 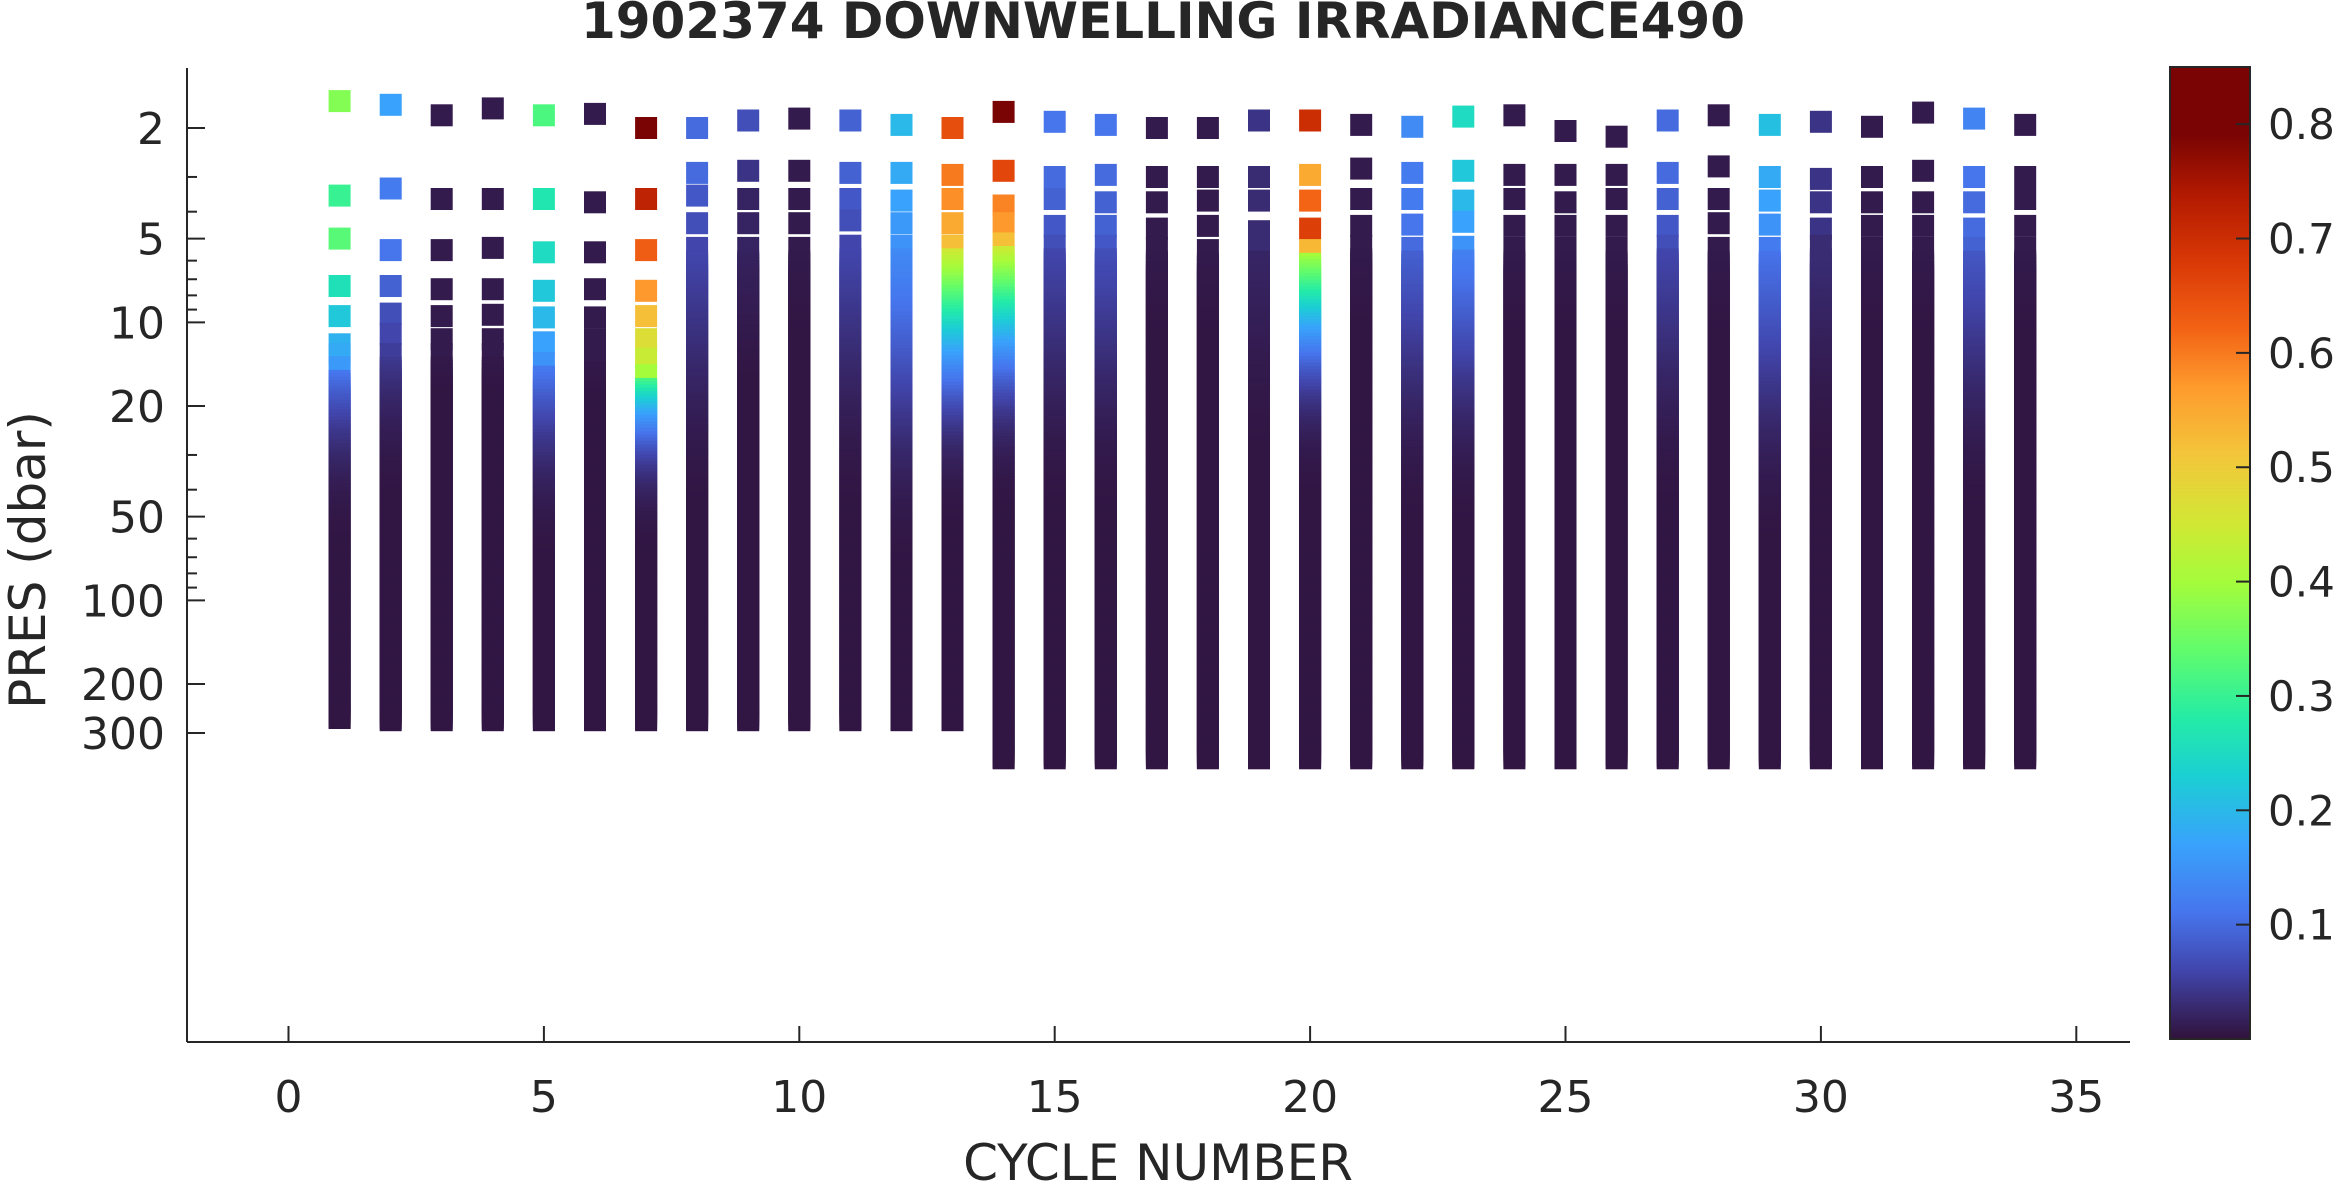 I want to click on x-tick-label: 25, so click(x=1566, y=1097).